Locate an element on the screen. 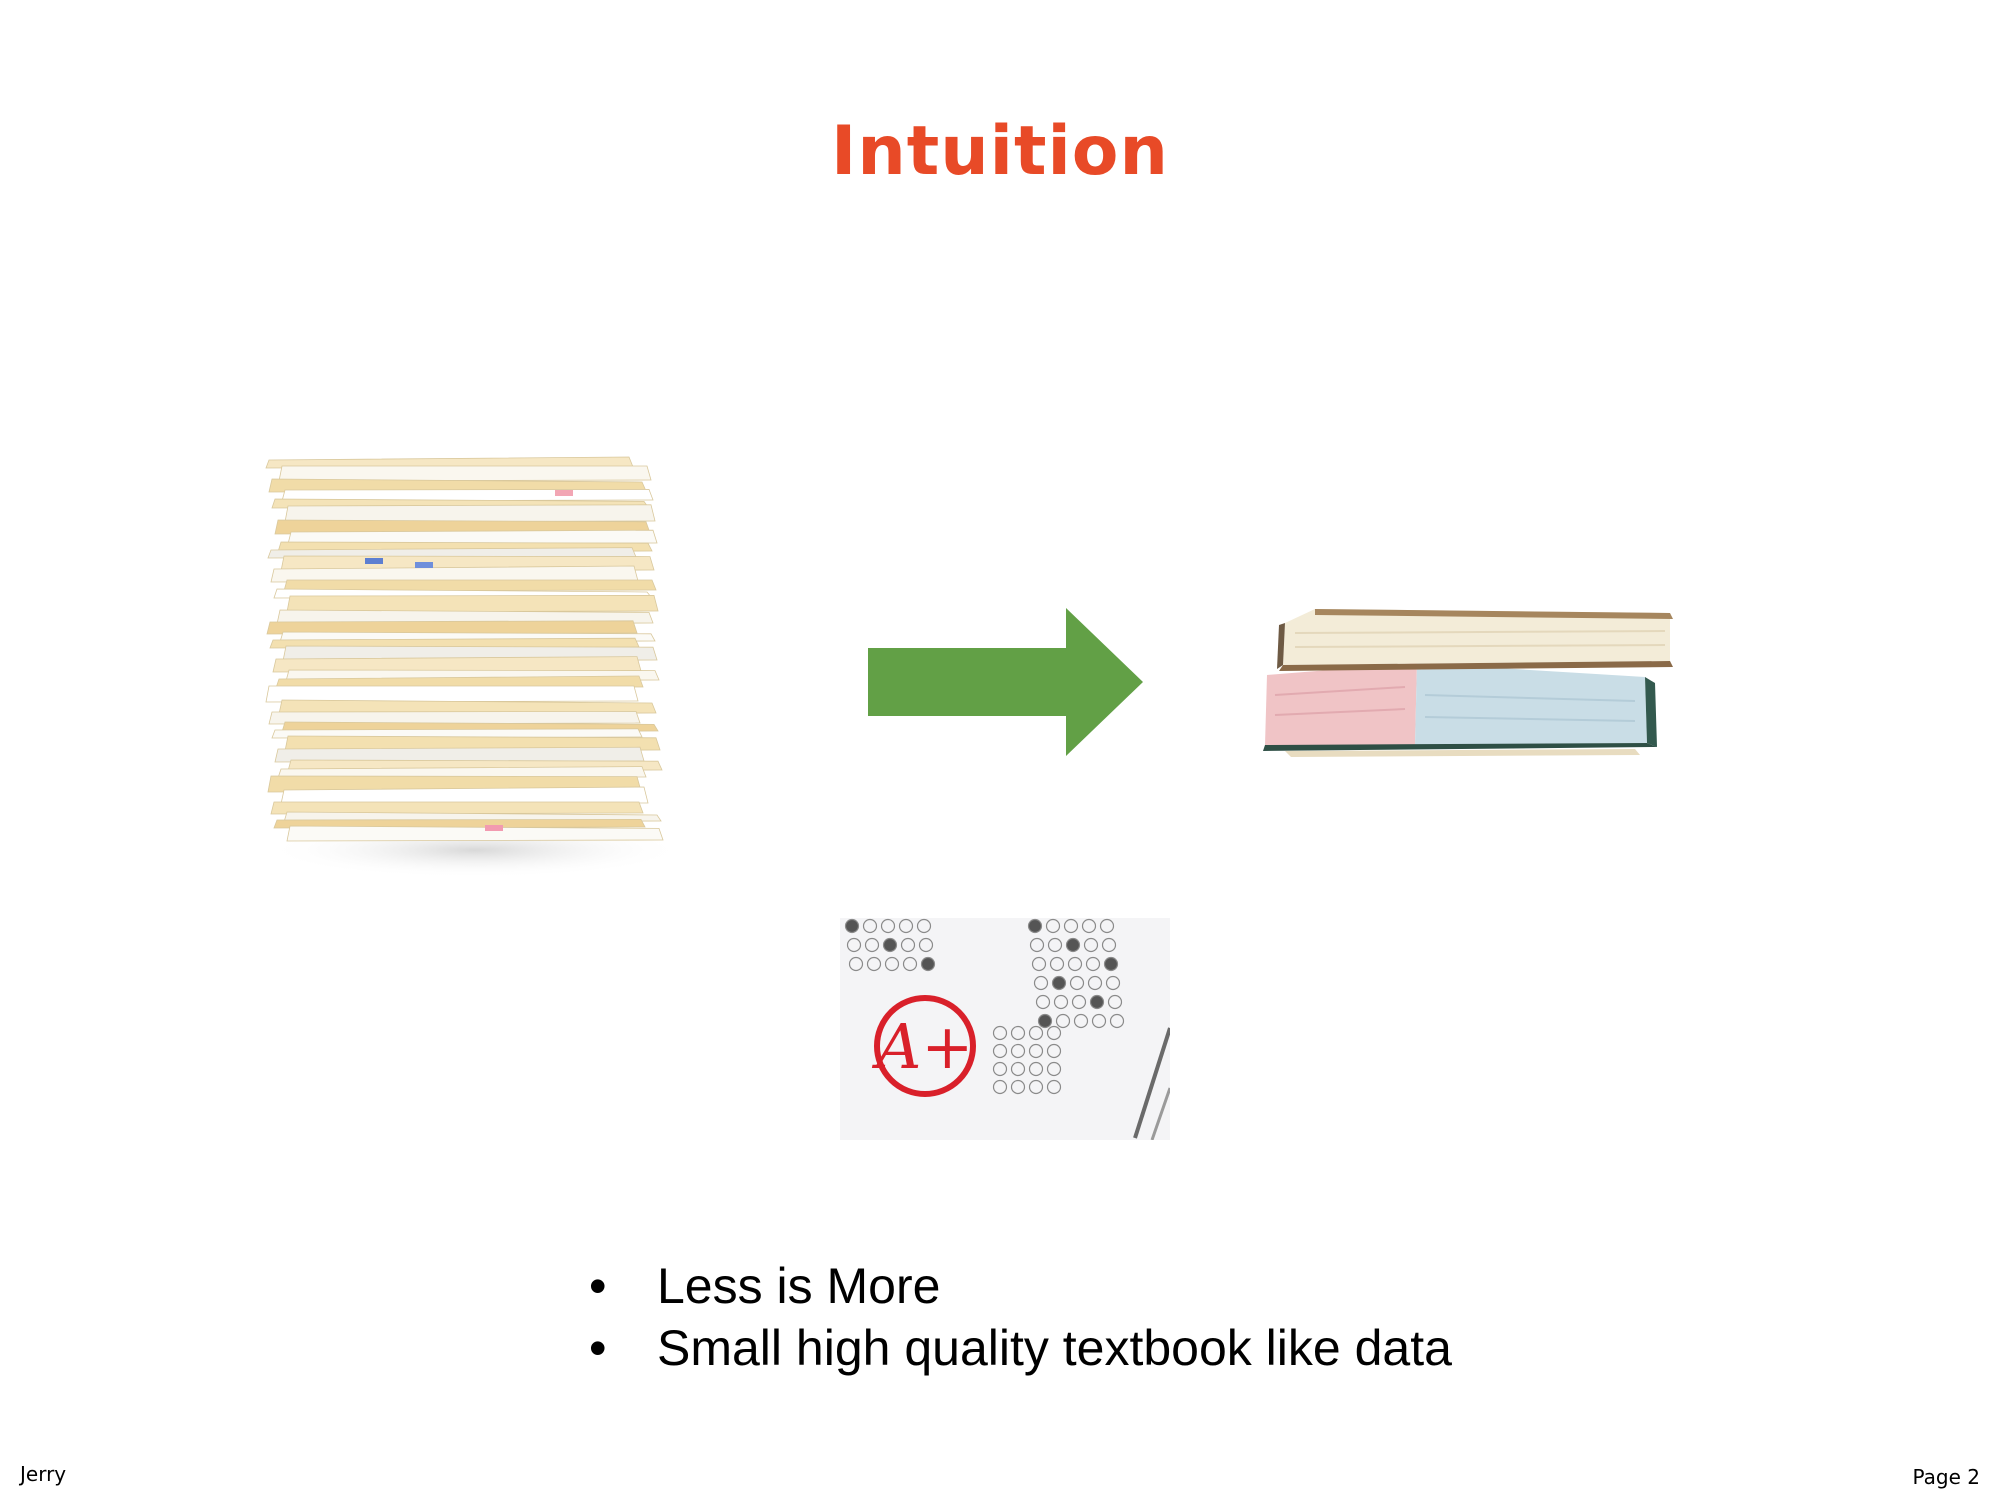 This screenshot has height=1500, width=2000. bullet-text: Small high quality textbook like data is located at coordinates (1054, 1348).